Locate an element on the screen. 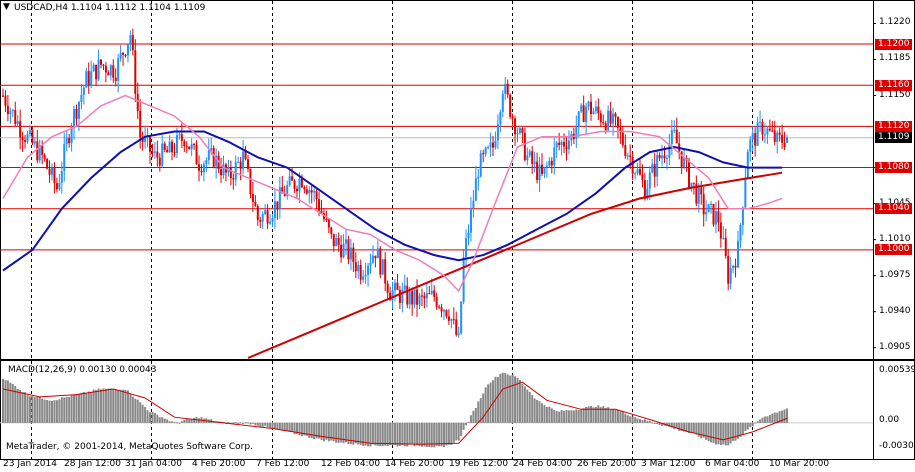 This screenshot has height=472, width=915. macd-signal-line is located at coordinates (395, 413).